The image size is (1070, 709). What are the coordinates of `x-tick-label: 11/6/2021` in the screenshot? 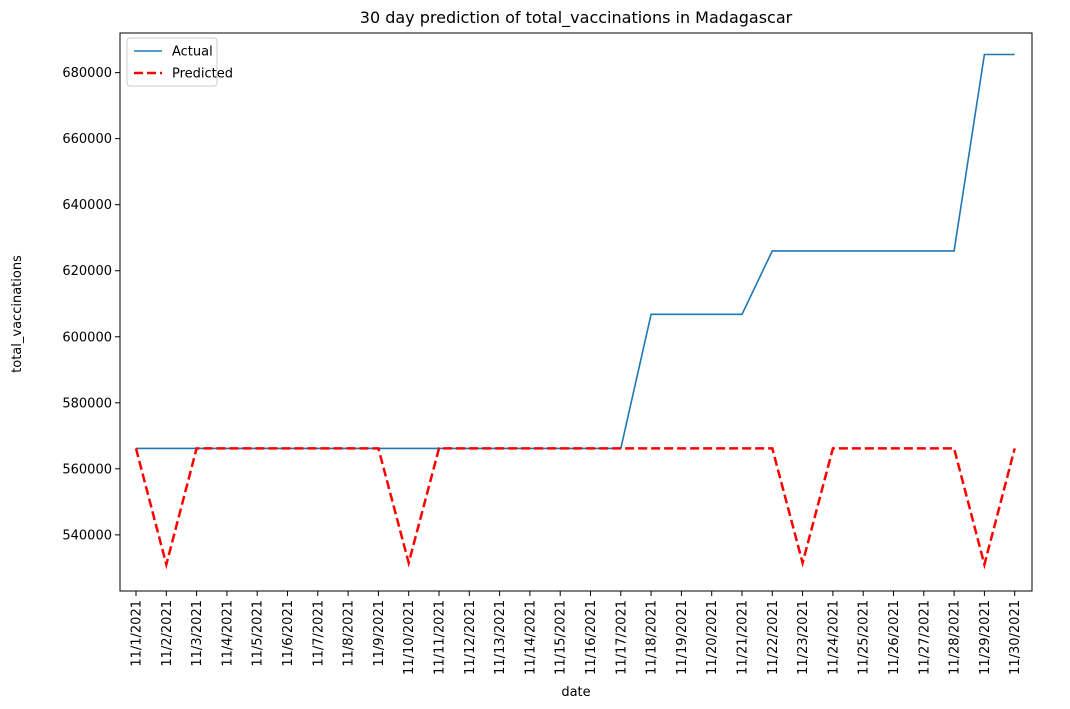 It's located at (288, 633).